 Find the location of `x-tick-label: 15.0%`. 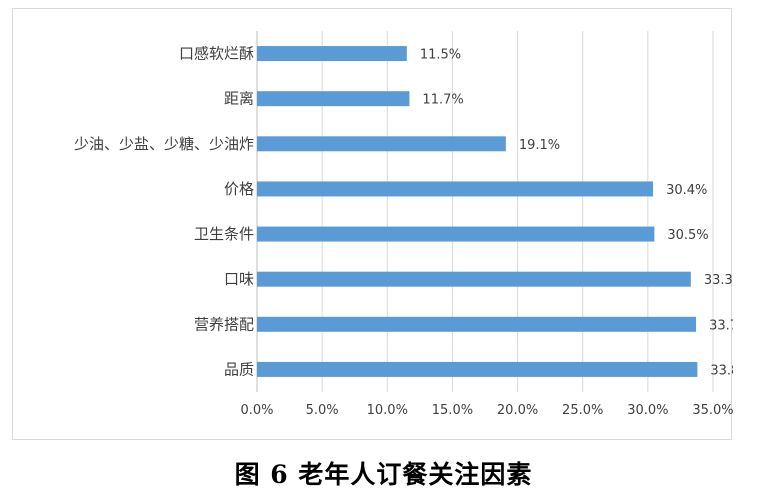

x-tick-label: 15.0% is located at coordinates (452, 410).